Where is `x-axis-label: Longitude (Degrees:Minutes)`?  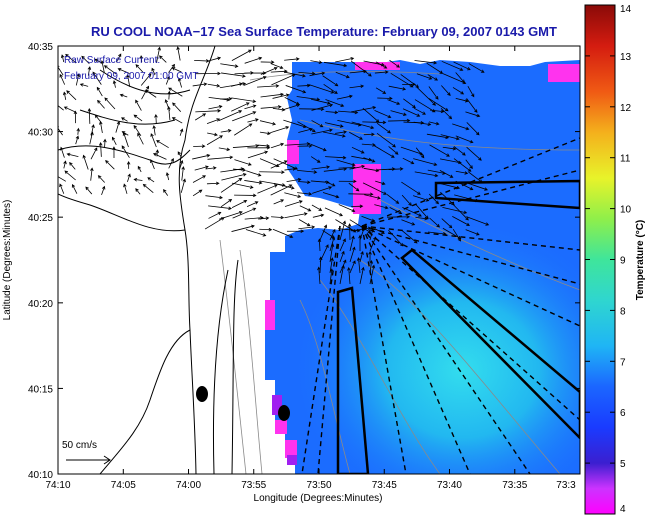 x-axis-label: Longitude (Degrees:Minutes) is located at coordinates (318, 498).